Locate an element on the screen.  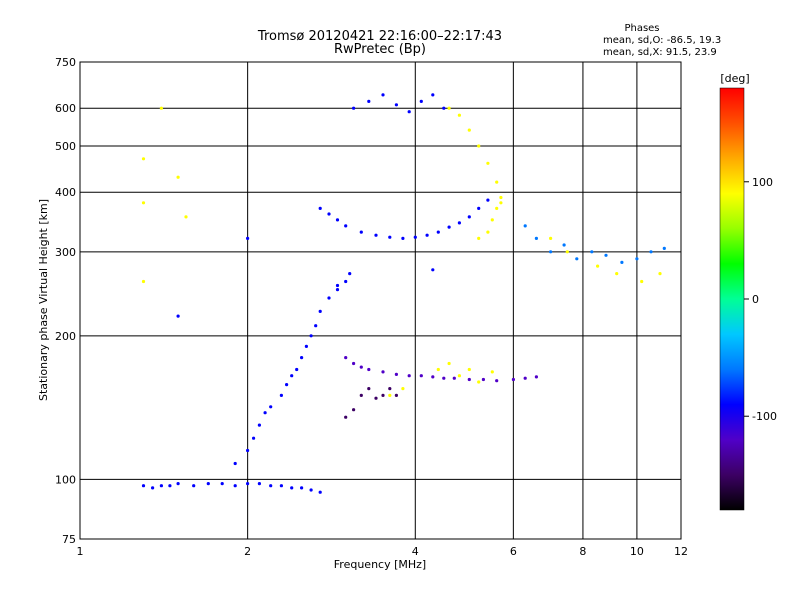
y-tick-label: 100 is located at coordinates (65, 479).